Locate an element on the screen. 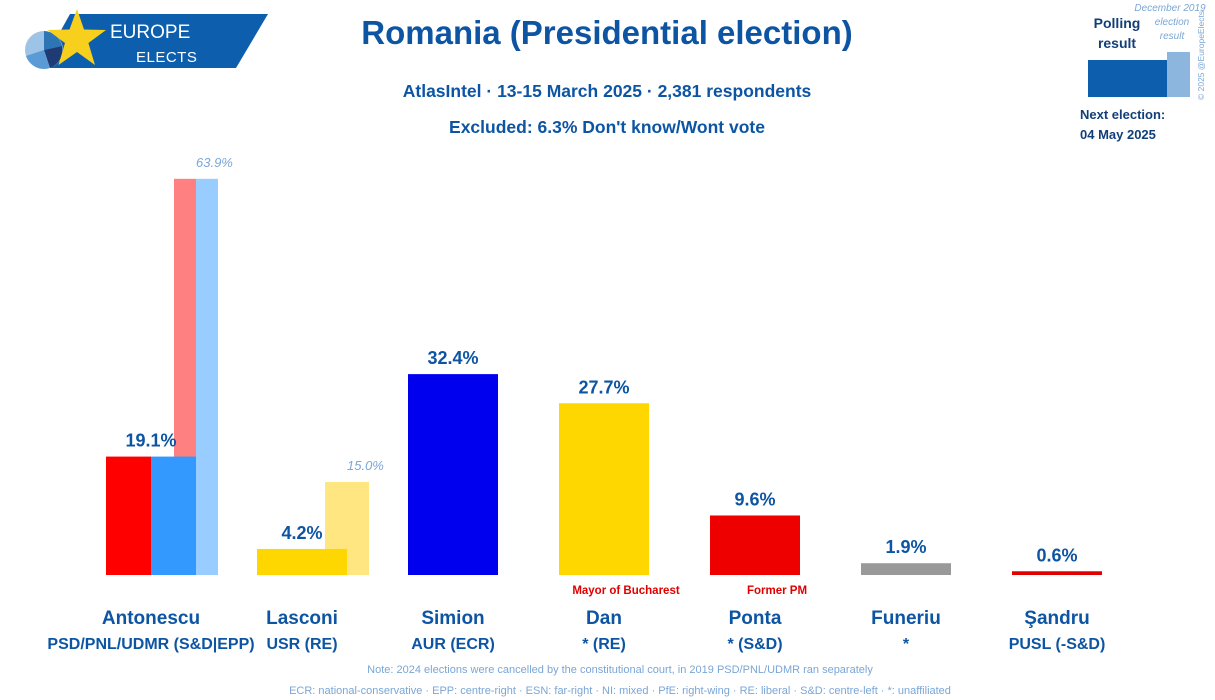 This screenshot has height=700, width=1215. star-icon is located at coordinates (76, 37).